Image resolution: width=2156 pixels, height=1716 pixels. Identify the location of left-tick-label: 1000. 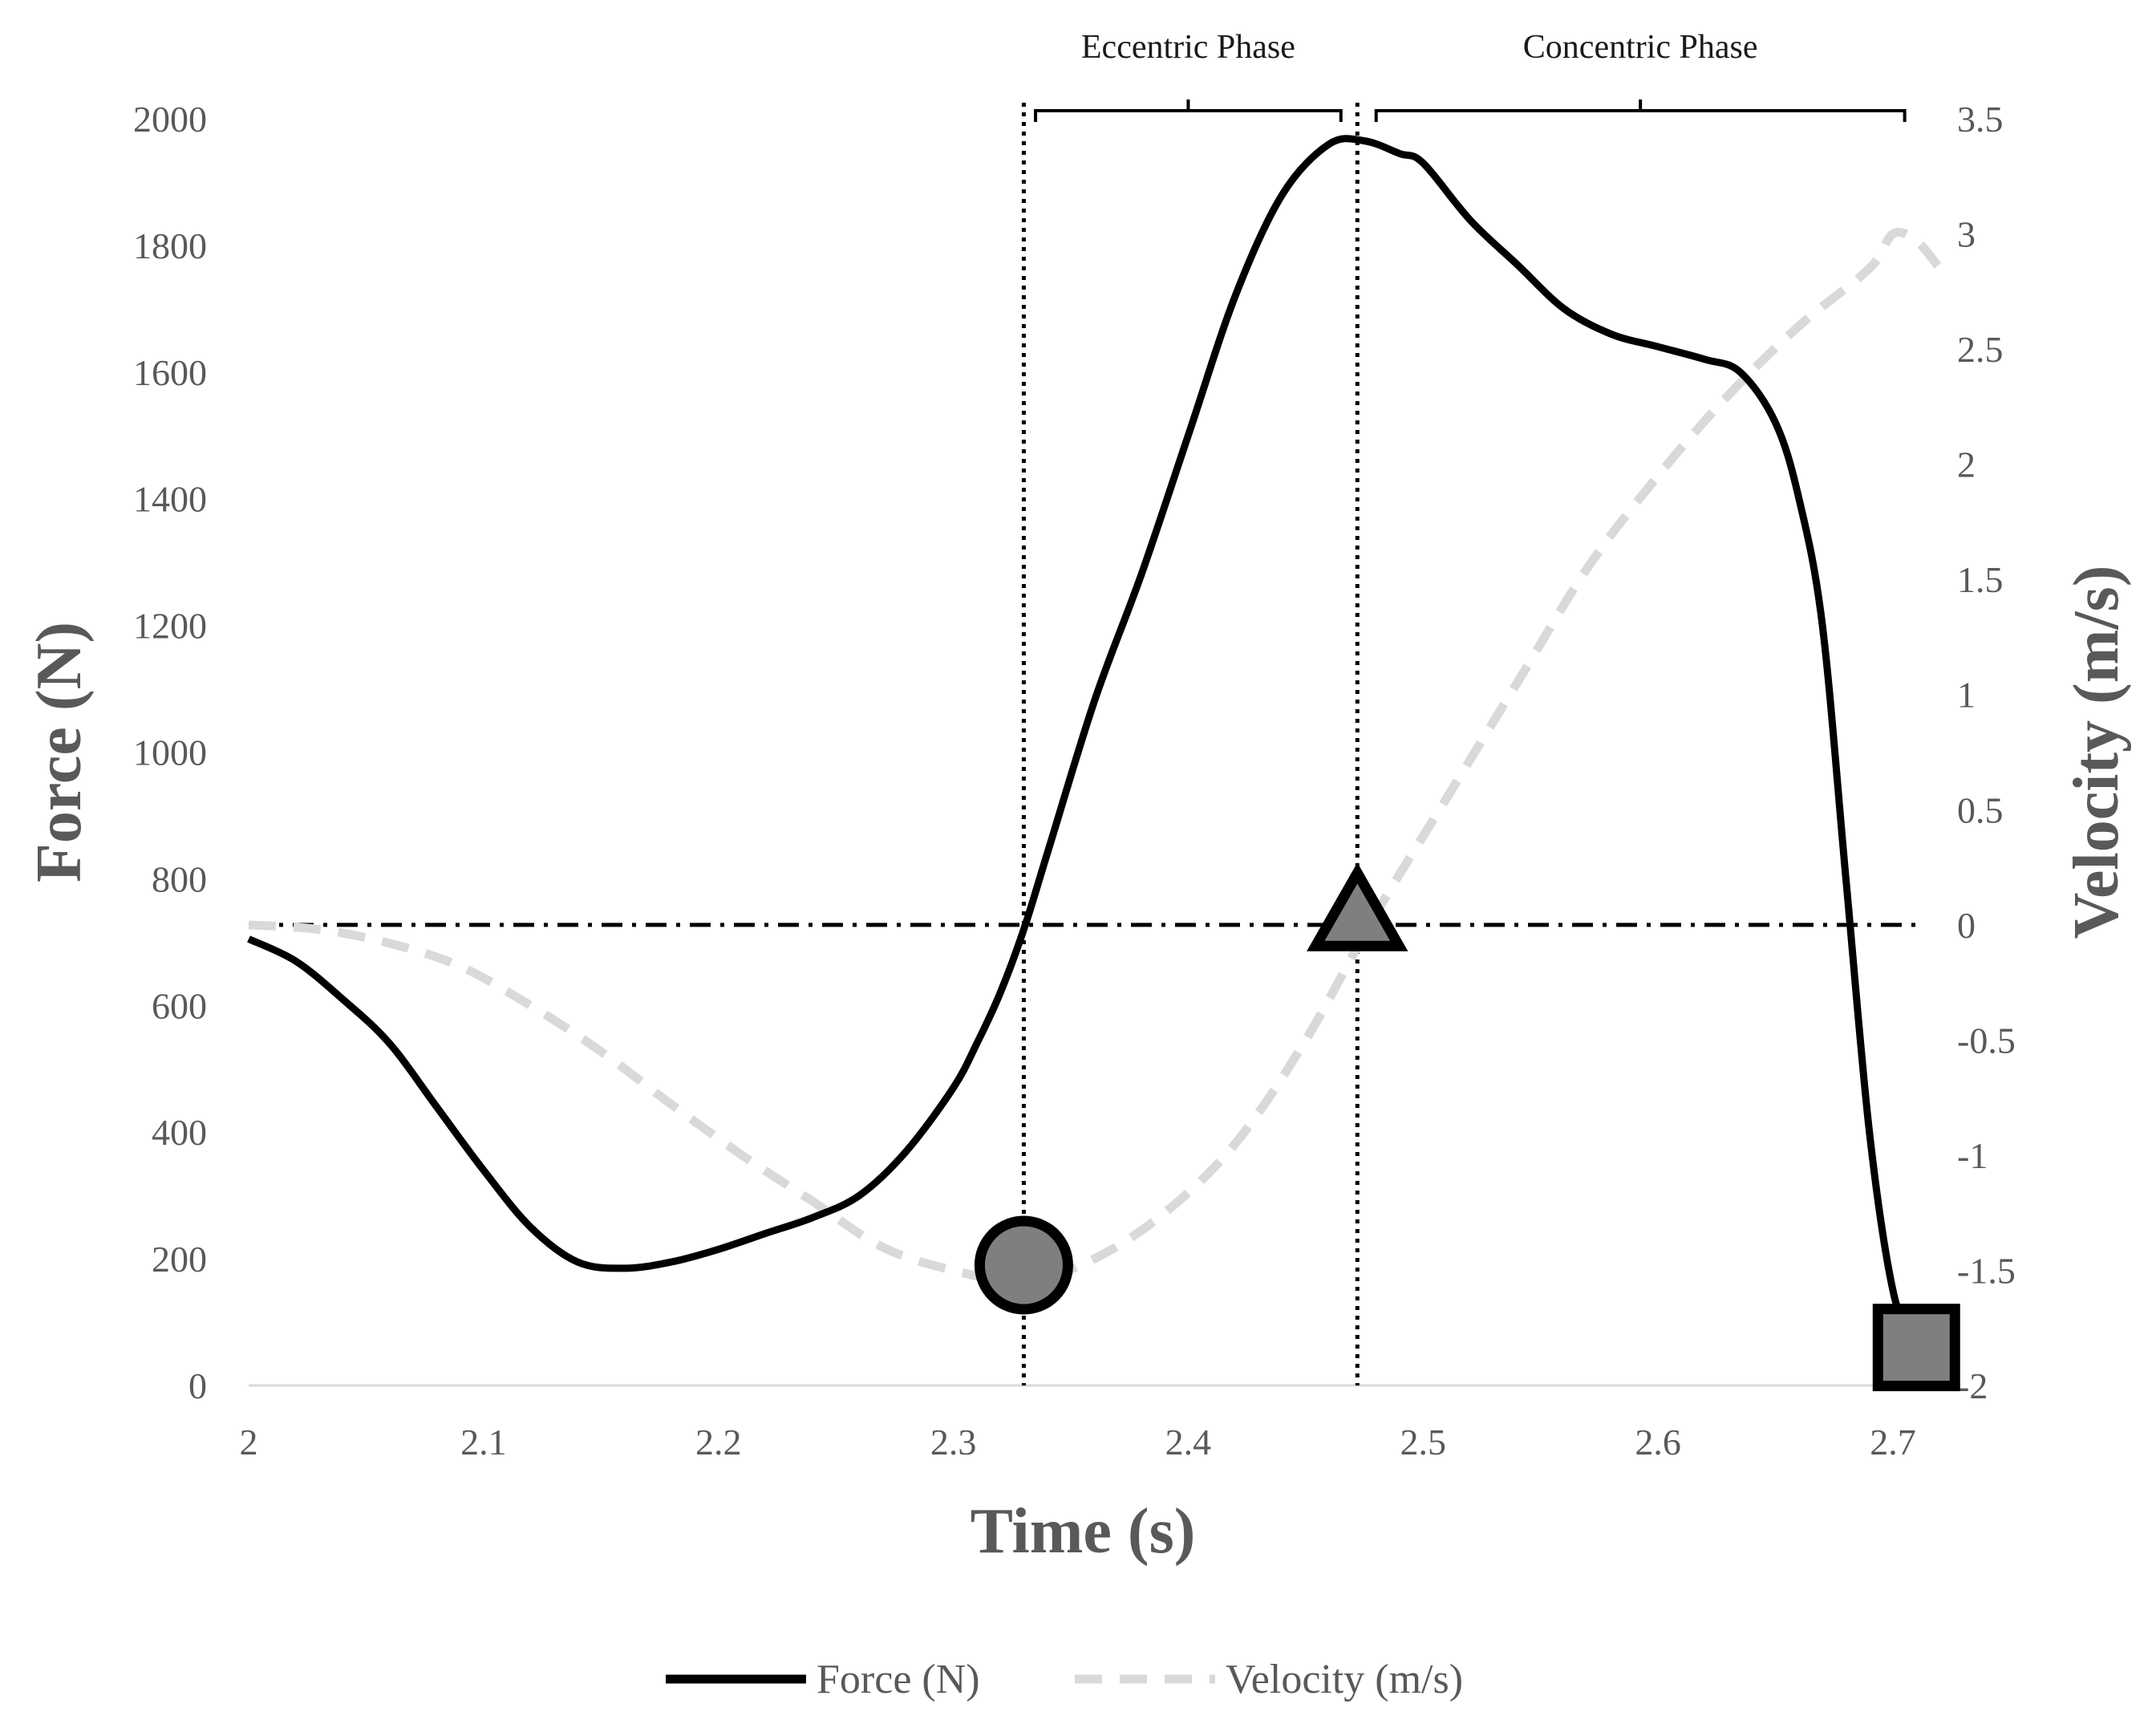
(170, 752).